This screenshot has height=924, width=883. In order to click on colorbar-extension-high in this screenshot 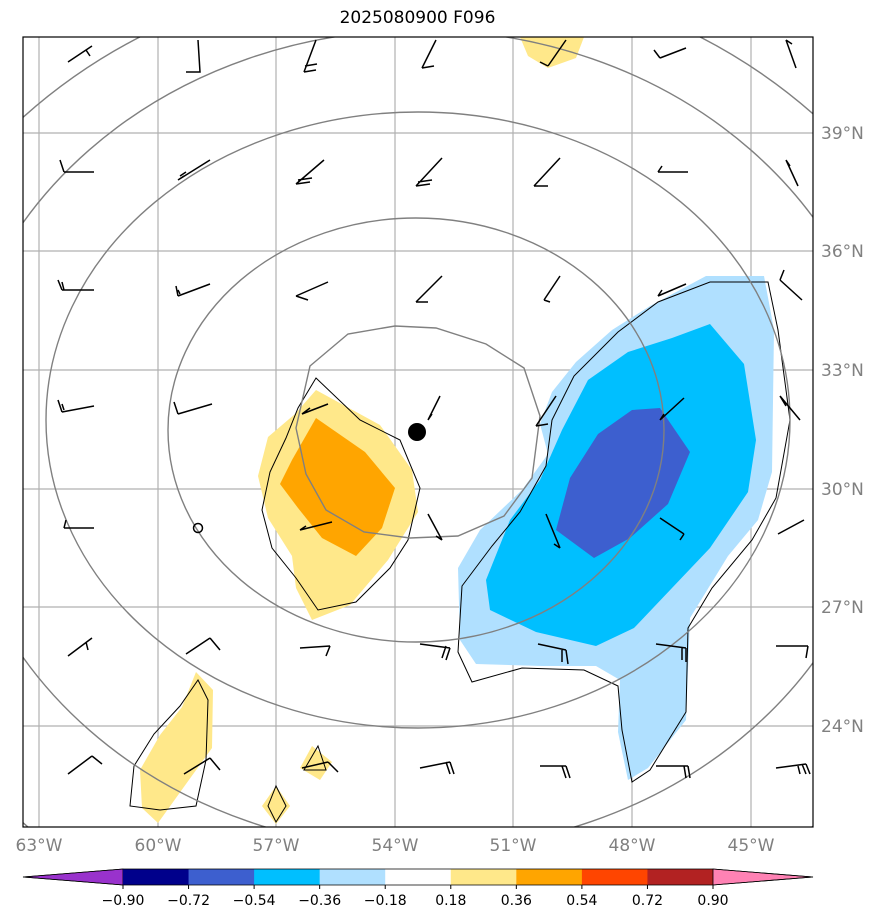, I will do `click(763, 877)`.